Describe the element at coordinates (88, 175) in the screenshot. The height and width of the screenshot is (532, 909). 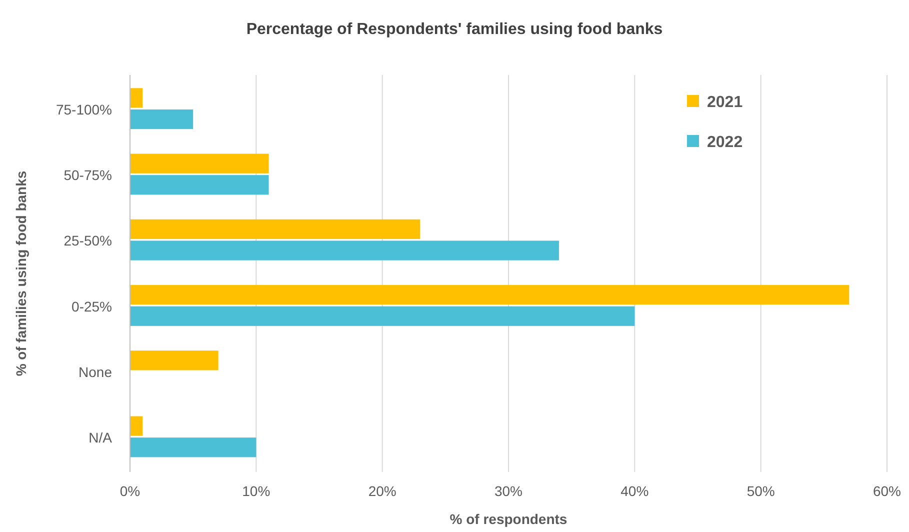
I see `y-tick-label: 50-75%` at that location.